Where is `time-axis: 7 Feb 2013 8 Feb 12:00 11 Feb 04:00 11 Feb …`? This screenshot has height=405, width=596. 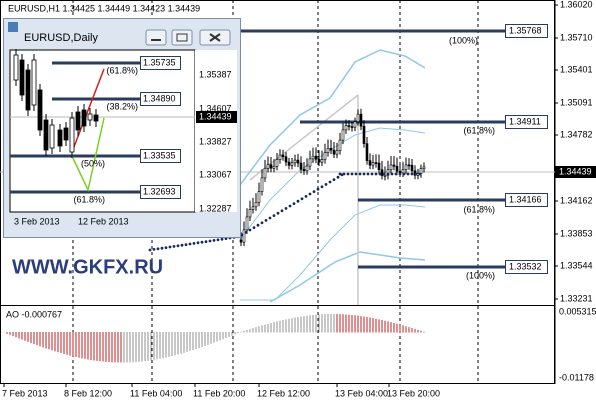 time-axis: 7 Feb 2013 8 Feb 12:00 11 Feb 04:00 11 Feb … is located at coordinates (221, 391).